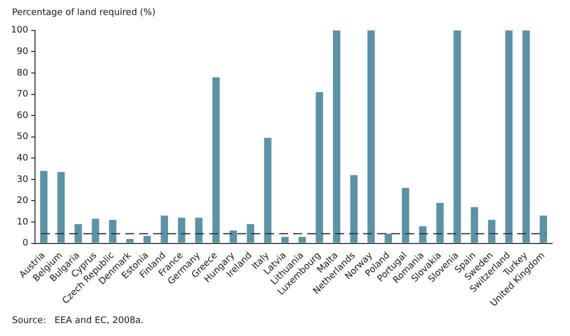 This screenshot has height=336, width=570. What do you see at coordinates (19, 31) in the screenshot?
I see `y-tick-label: 100` at bounding box center [19, 31].